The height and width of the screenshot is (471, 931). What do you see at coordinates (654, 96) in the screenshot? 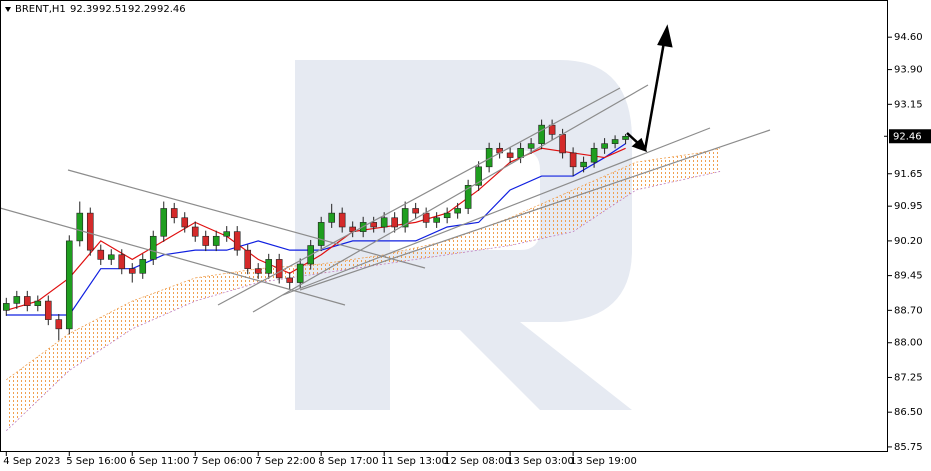
I see `arrow-segment` at bounding box center [654, 96].